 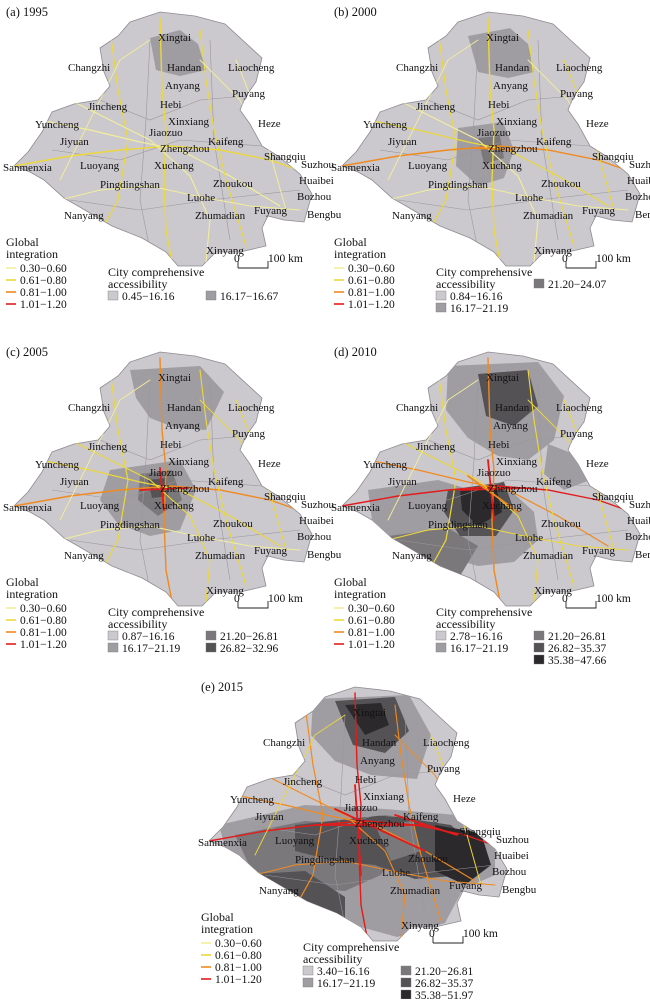 What do you see at coordinates (249, 94) in the screenshot?
I see `city-label: Puyang` at bounding box center [249, 94].